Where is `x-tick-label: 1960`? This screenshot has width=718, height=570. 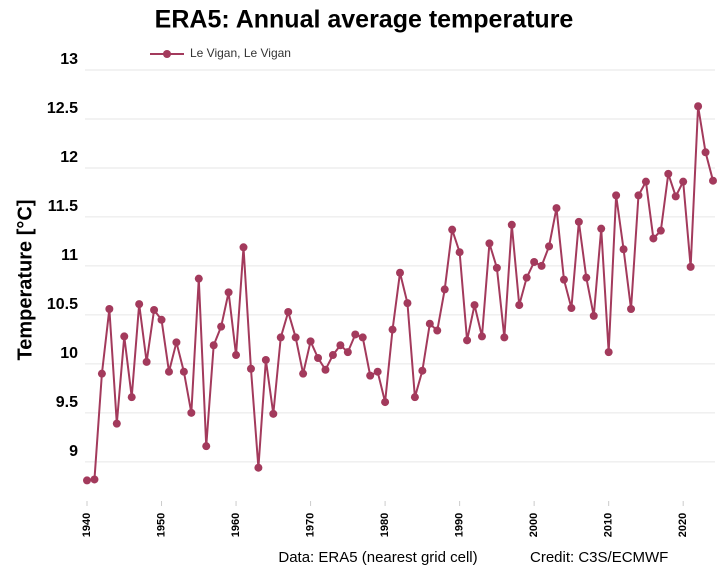
x-tick-label: 1960 is located at coordinates (236, 525).